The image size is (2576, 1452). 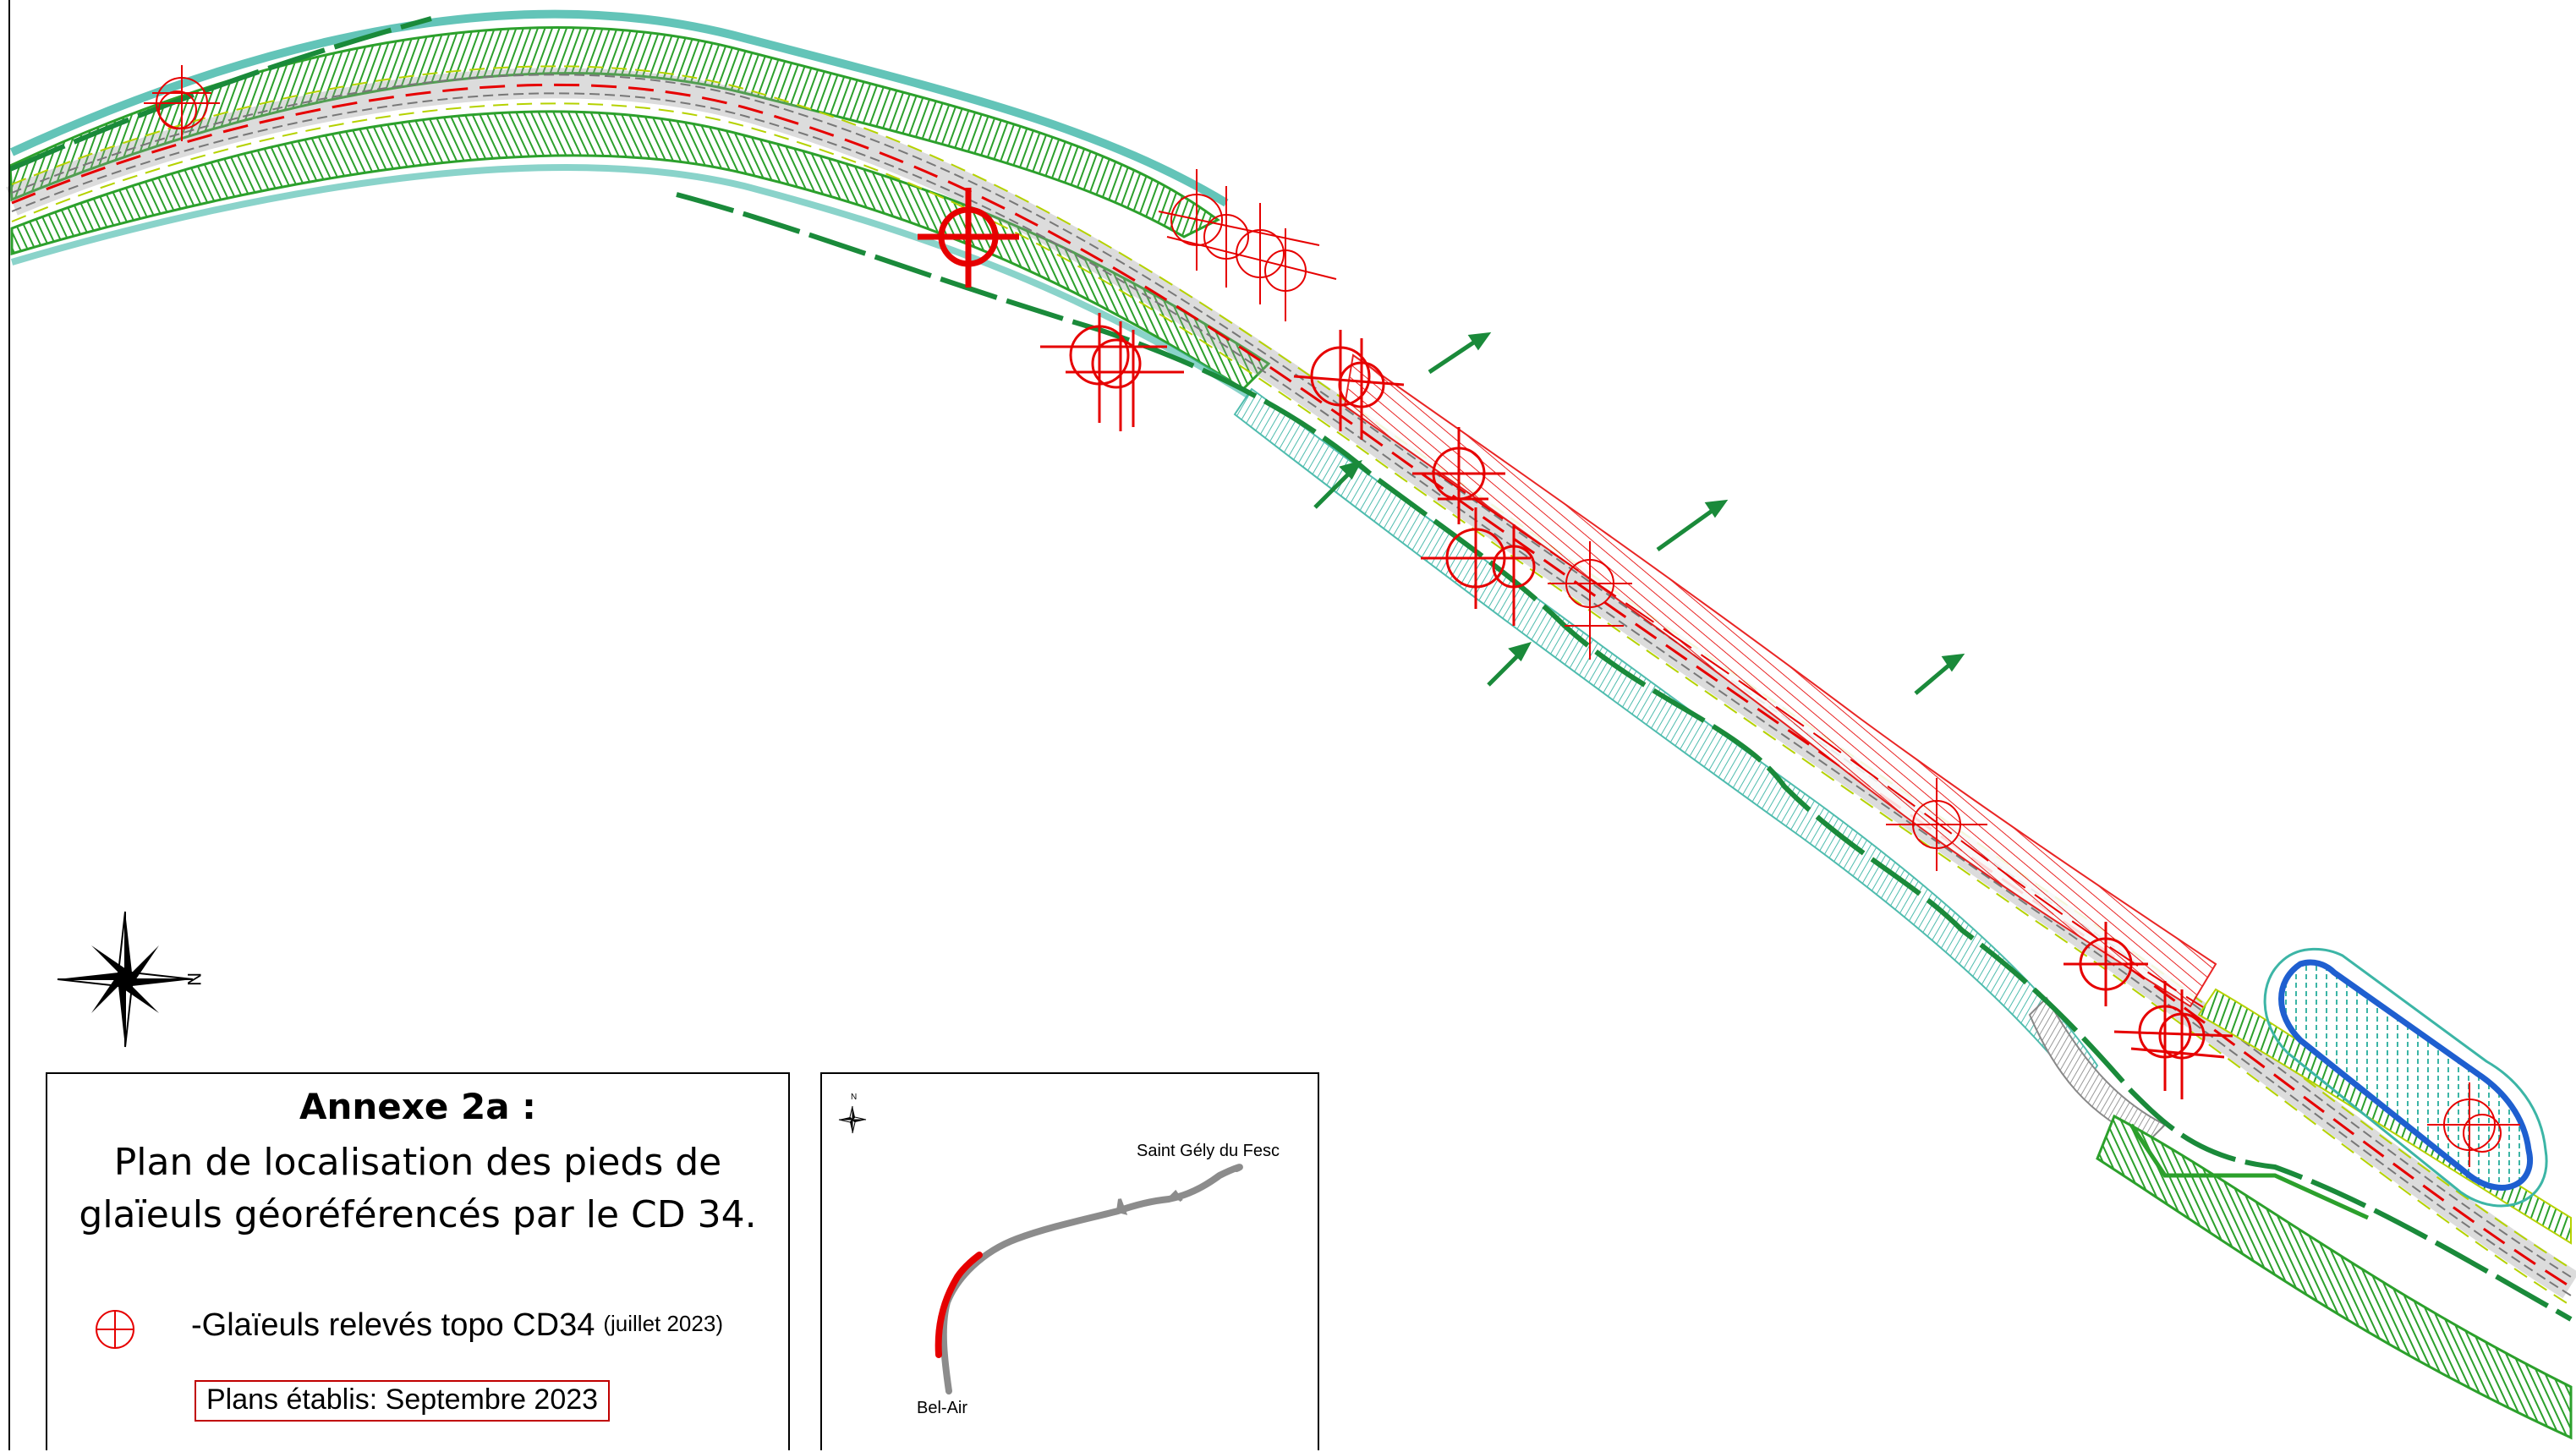 What do you see at coordinates (131, 979) in the screenshot?
I see `compass-rose-icon: N` at bounding box center [131, 979].